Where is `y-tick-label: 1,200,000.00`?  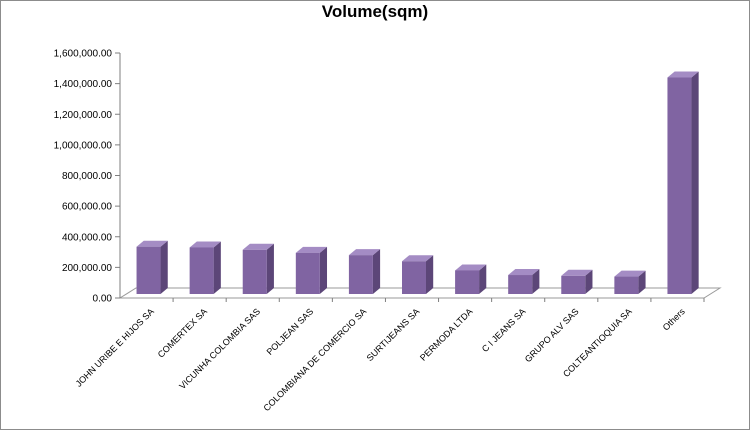 y-tick-label: 1,200,000.00 is located at coordinates (83, 115).